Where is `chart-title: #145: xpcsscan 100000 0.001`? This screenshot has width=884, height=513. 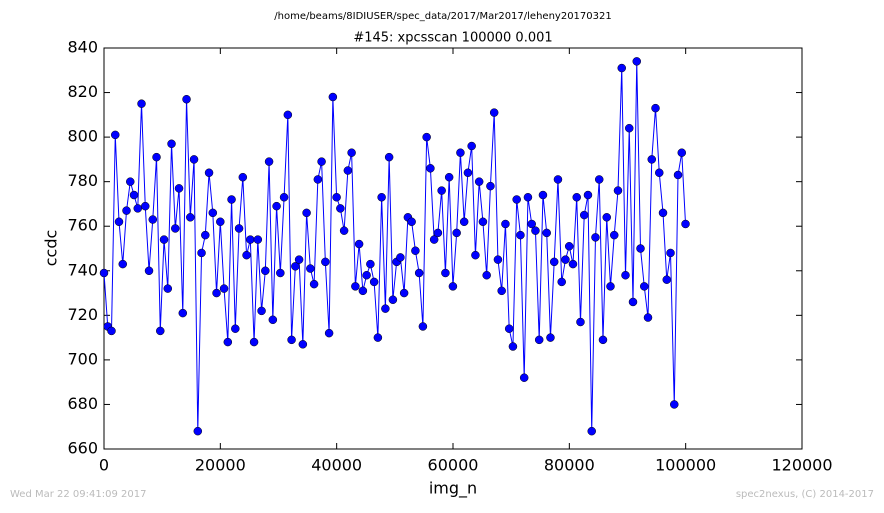
chart-title: #145: xpcsscan 100000 0.001 is located at coordinates (452, 38).